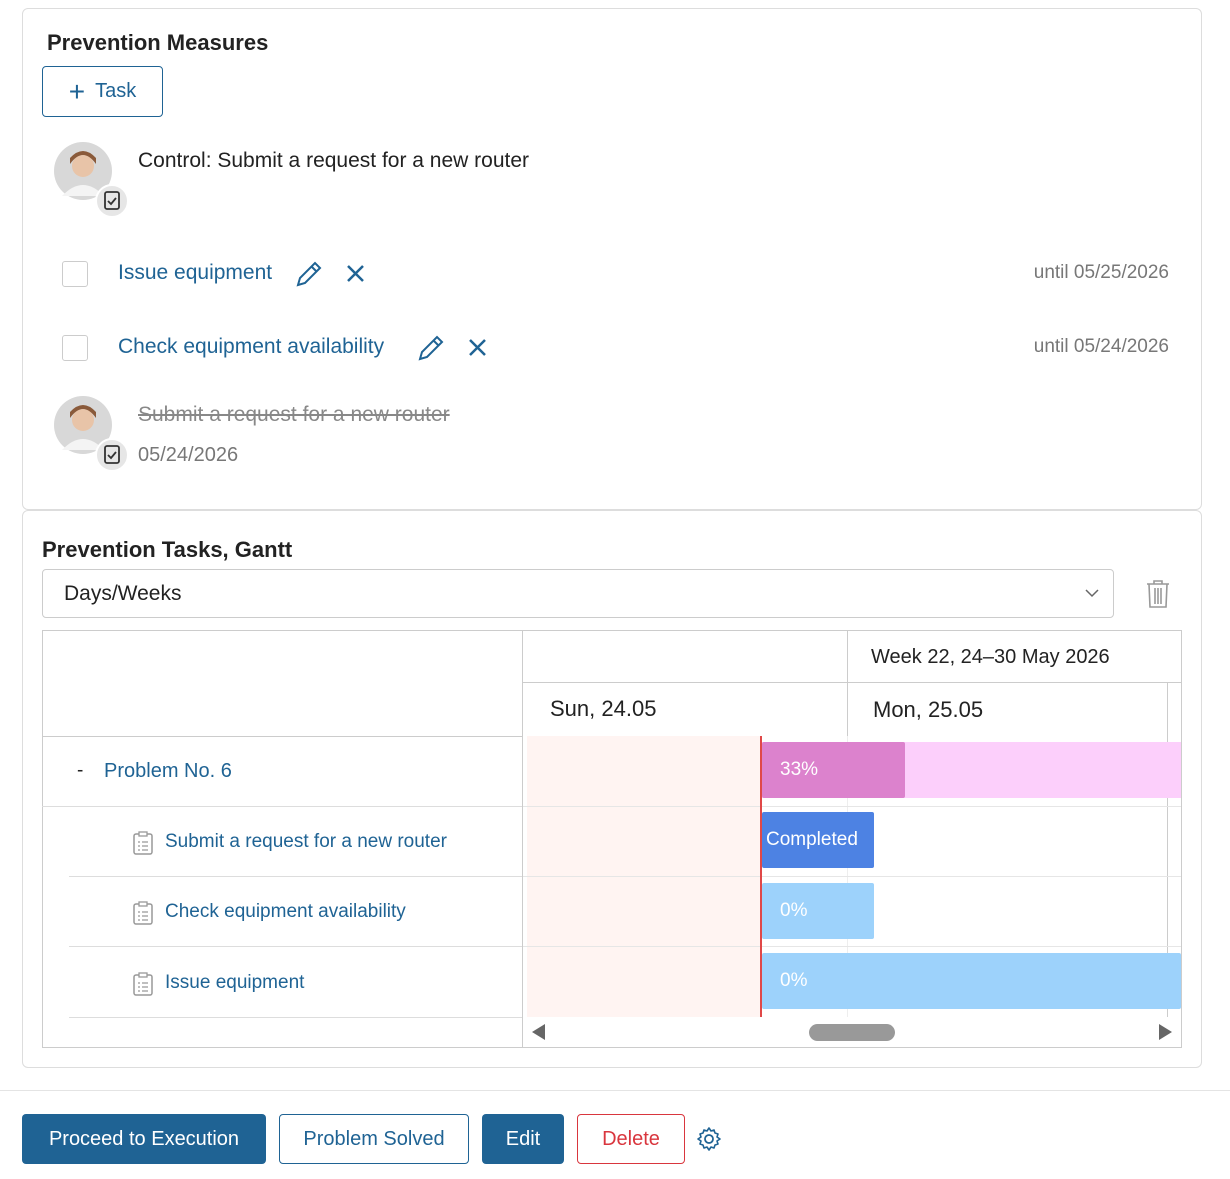 The height and width of the screenshot is (1179, 1230). I want to click on action-button: Delete, so click(631, 1139).